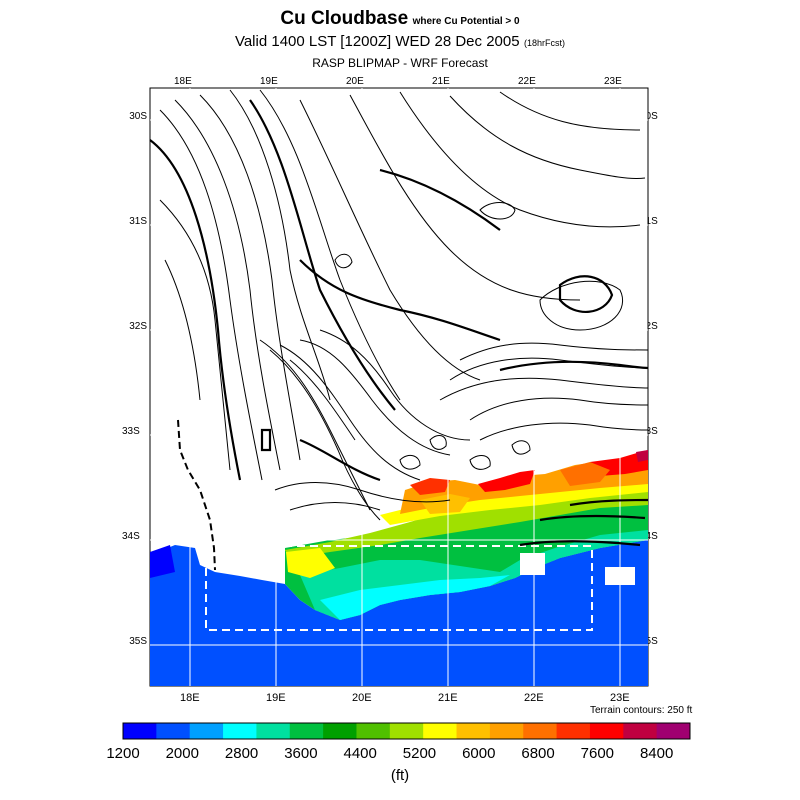  Describe the element at coordinates (377, 41) in the screenshot. I see `valid-time: Valid 1400 LST [1200Z] WED 28 Dec 2005` at that location.